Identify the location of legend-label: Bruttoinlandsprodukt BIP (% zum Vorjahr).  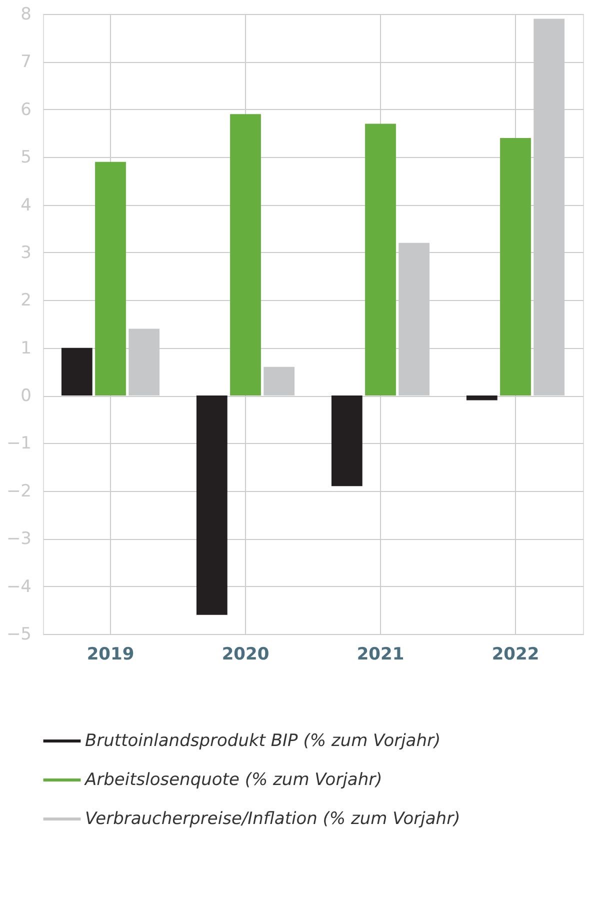
(263, 741).